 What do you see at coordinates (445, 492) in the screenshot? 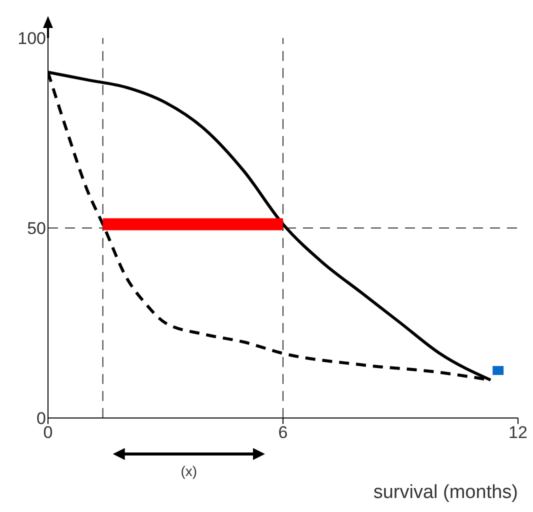
I see `x-axis-title: survival (months)` at bounding box center [445, 492].